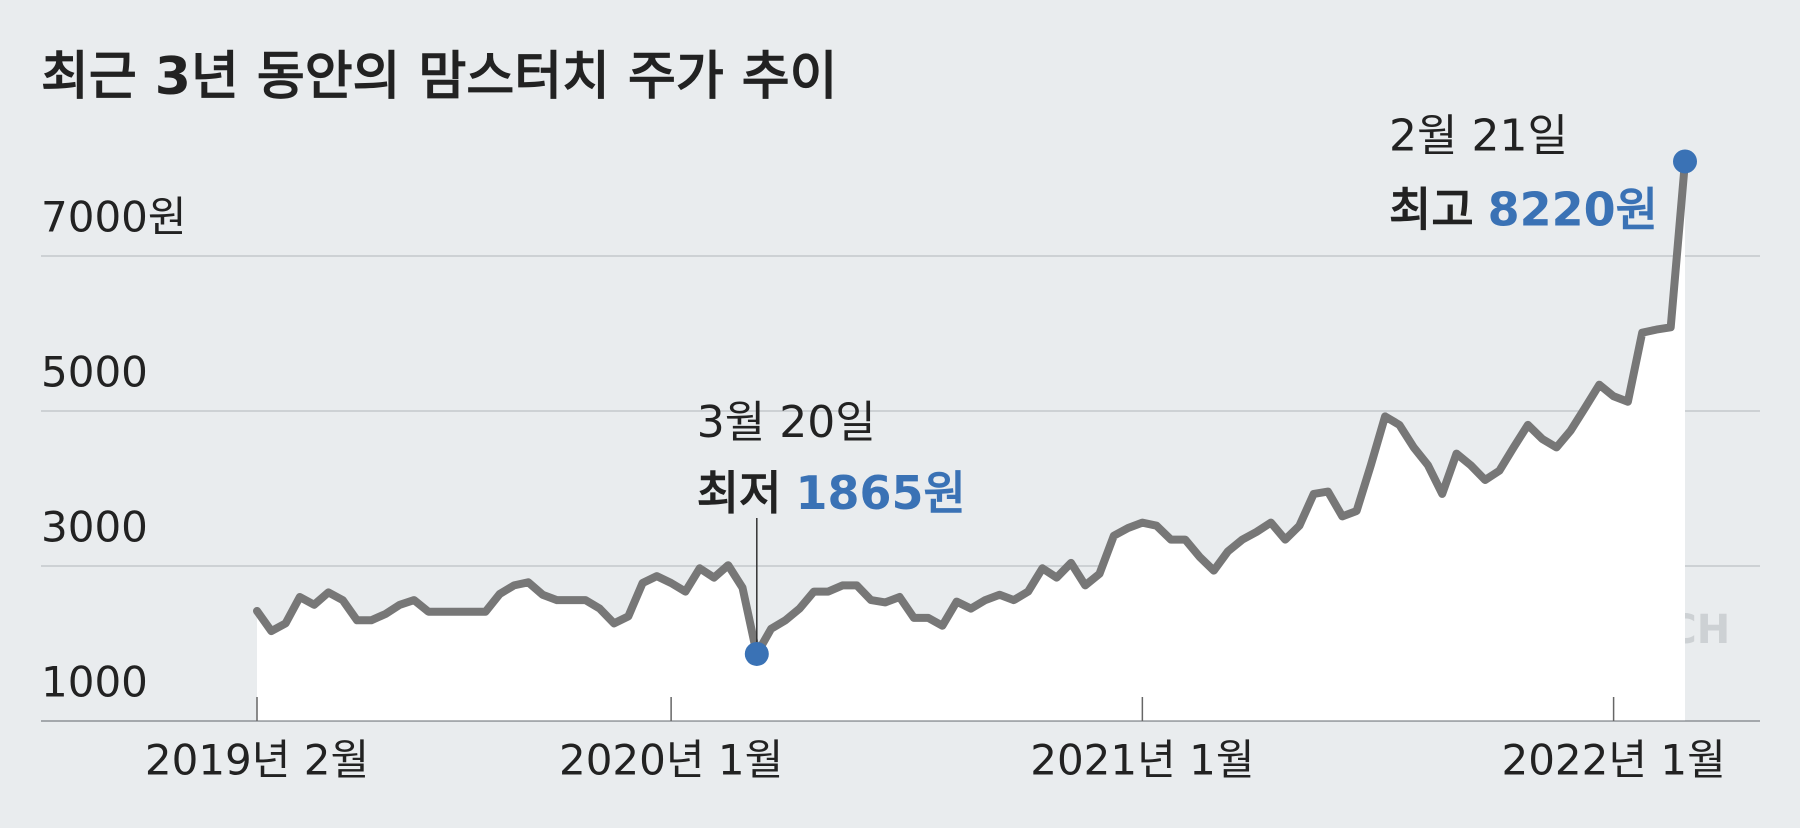 This screenshot has width=1800, height=828. What do you see at coordinates (257, 760) in the screenshot?
I see `x-tick-label: 2019년 2월` at bounding box center [257, 760].